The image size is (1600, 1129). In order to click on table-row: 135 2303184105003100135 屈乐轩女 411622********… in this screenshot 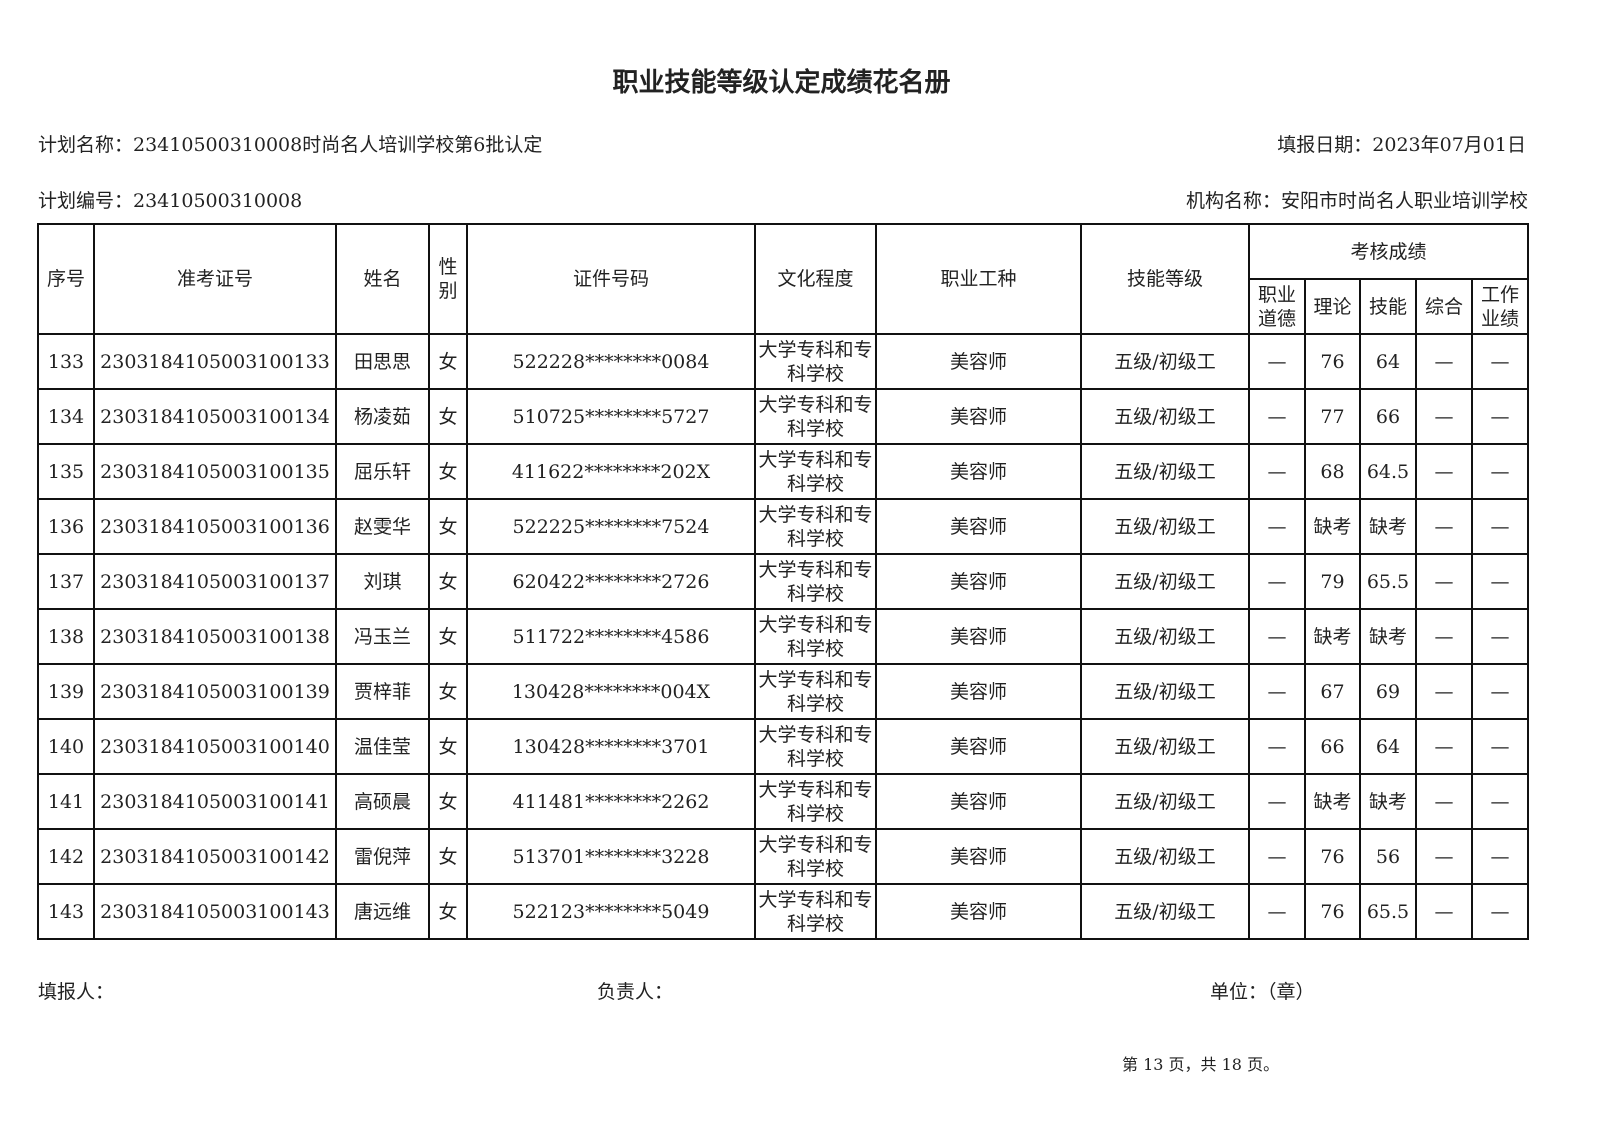, I will do `click(783, 471)`.